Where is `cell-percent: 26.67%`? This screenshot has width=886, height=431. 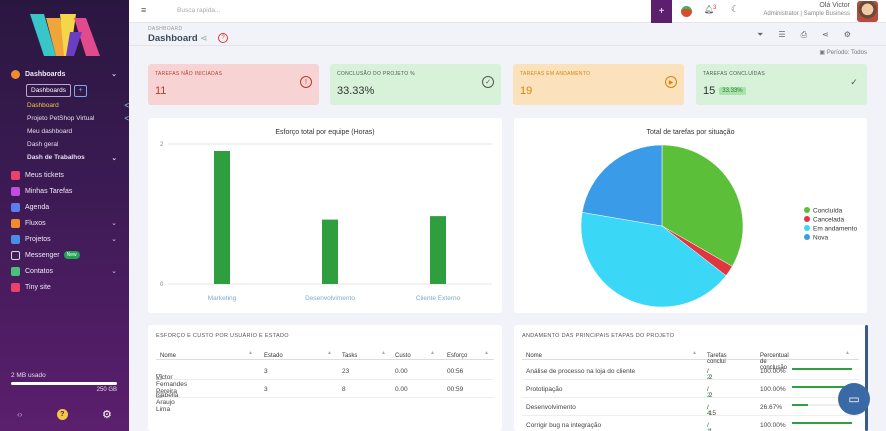 cell-percent: 26.67% is located at coordinates (771, 407).